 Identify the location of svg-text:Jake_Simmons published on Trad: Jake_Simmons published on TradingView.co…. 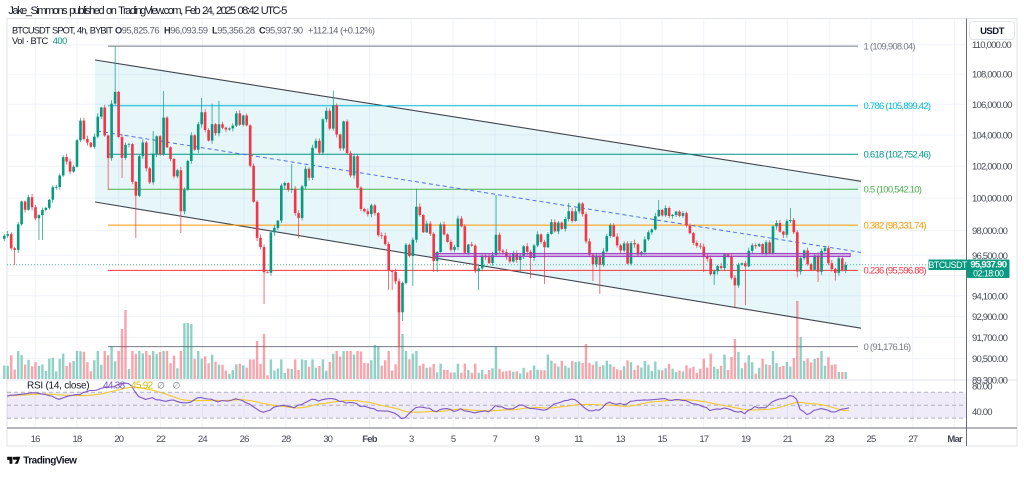
(147, 11).